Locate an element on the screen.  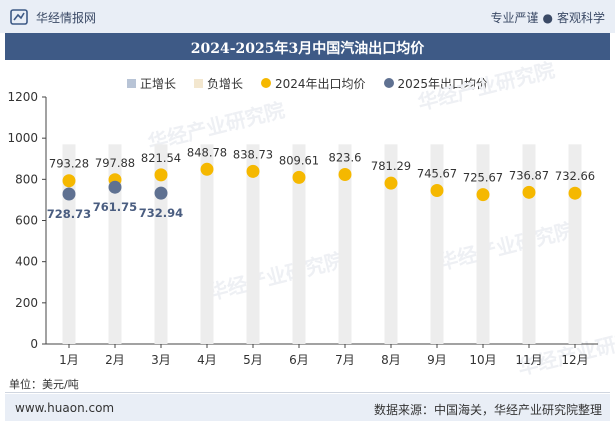
data-label-2024: 793.28 is located at coordinates (69, 164).